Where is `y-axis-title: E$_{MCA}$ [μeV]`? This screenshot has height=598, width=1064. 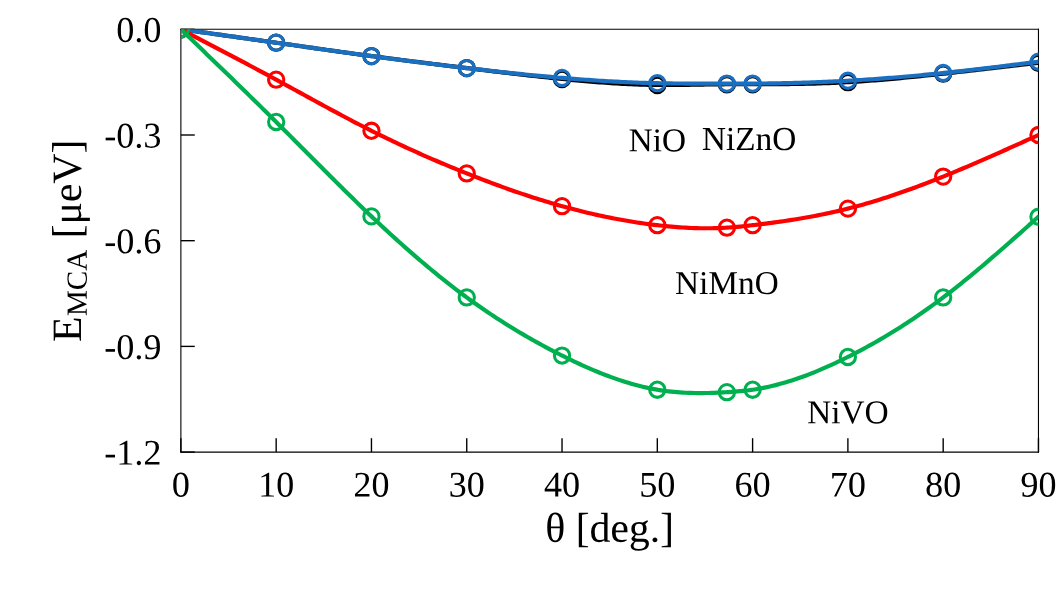 y-axis-title: E$_{MCA}$ [μeV] is located at coordinates (71, 241).